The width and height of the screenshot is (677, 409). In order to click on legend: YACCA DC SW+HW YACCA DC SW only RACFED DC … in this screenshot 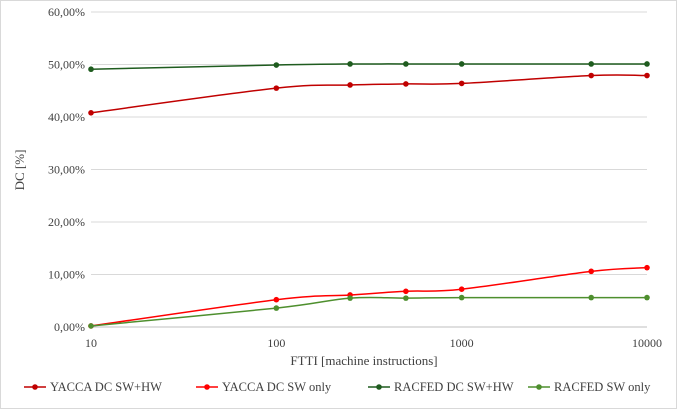, I will do `click(337, 387)`.